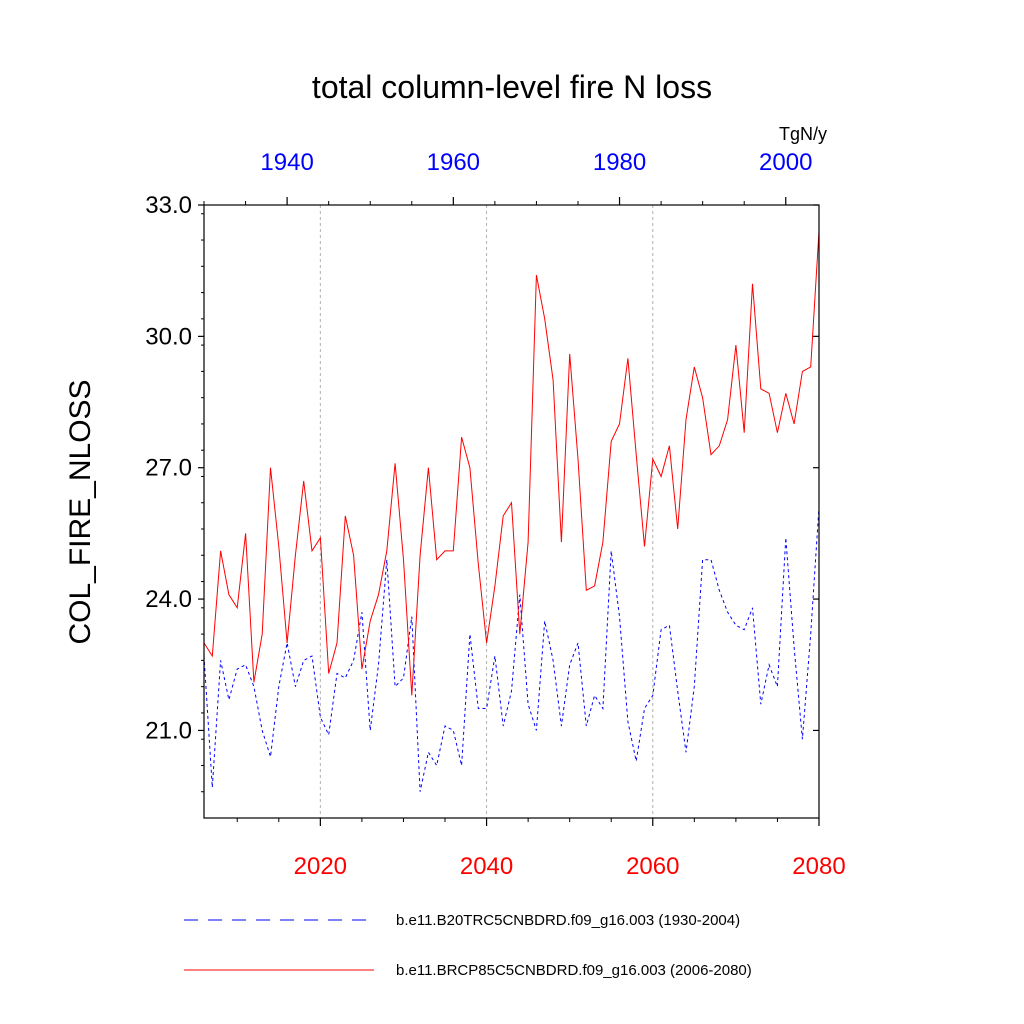 The width and height of the screenshot is (1024, 1024). I want to click on y-tick-label: 30.0, so click(168, 336).